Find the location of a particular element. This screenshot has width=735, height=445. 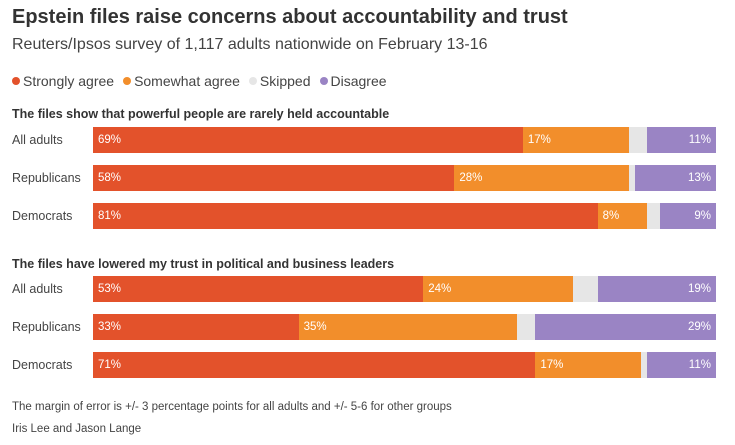

panel-1-row-republicans-seg-skipped is located at coordinates (631, 178).